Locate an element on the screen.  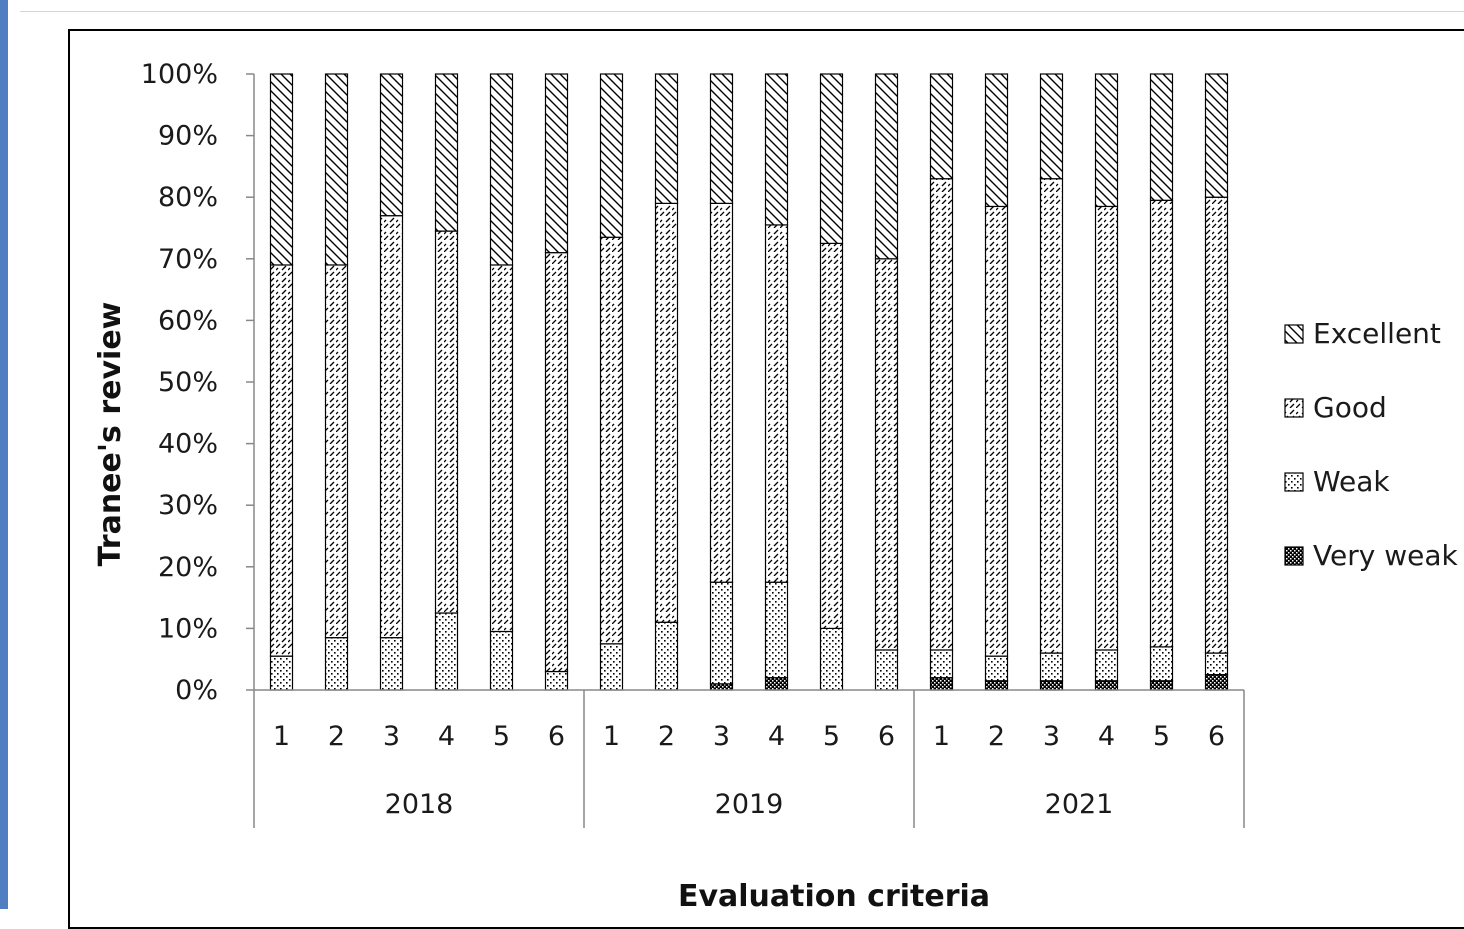
x-group-label: 2018 is located at coordinates (419, 804).